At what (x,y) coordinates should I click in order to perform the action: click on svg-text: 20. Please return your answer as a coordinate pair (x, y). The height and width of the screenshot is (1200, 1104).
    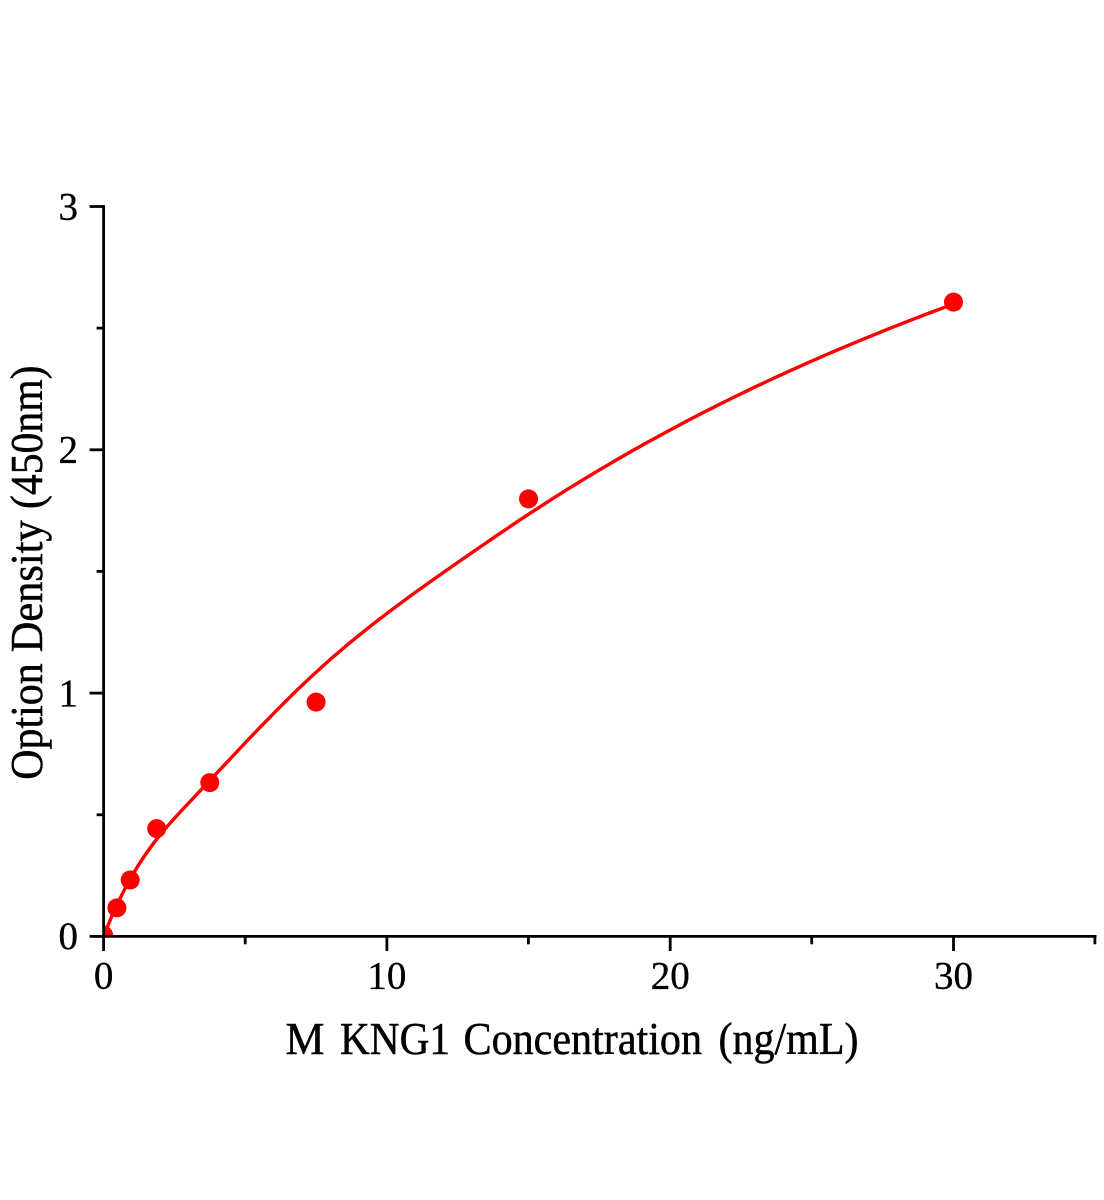
    Looking at the image, I should click on (670, 976).